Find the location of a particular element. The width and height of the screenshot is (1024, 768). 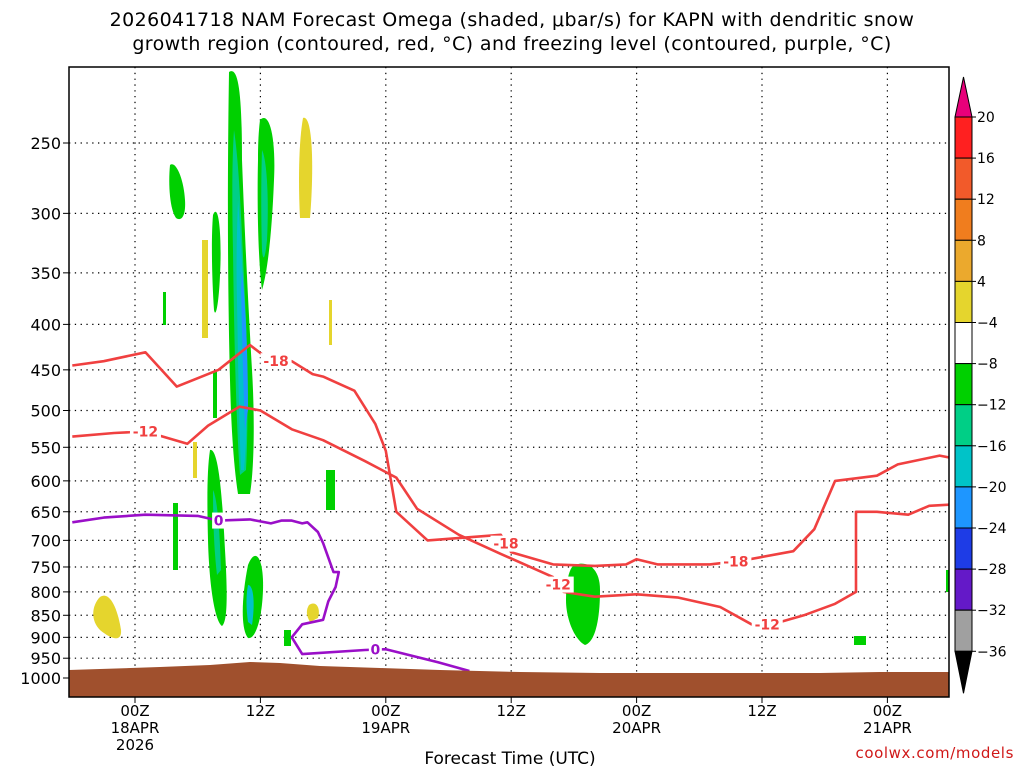

y-tick-label: 750 is located at coordinates (45, 567).